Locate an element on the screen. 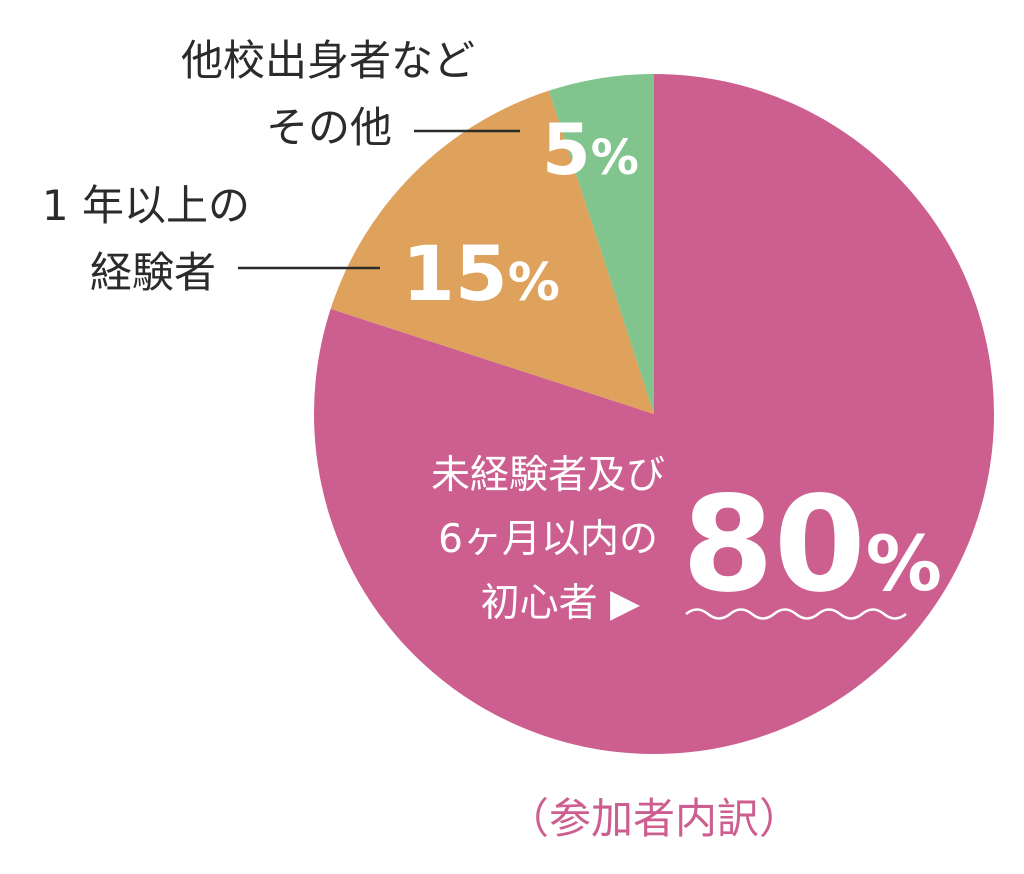  percent-label-experienced: 15% is located at coordinates (481, 273).